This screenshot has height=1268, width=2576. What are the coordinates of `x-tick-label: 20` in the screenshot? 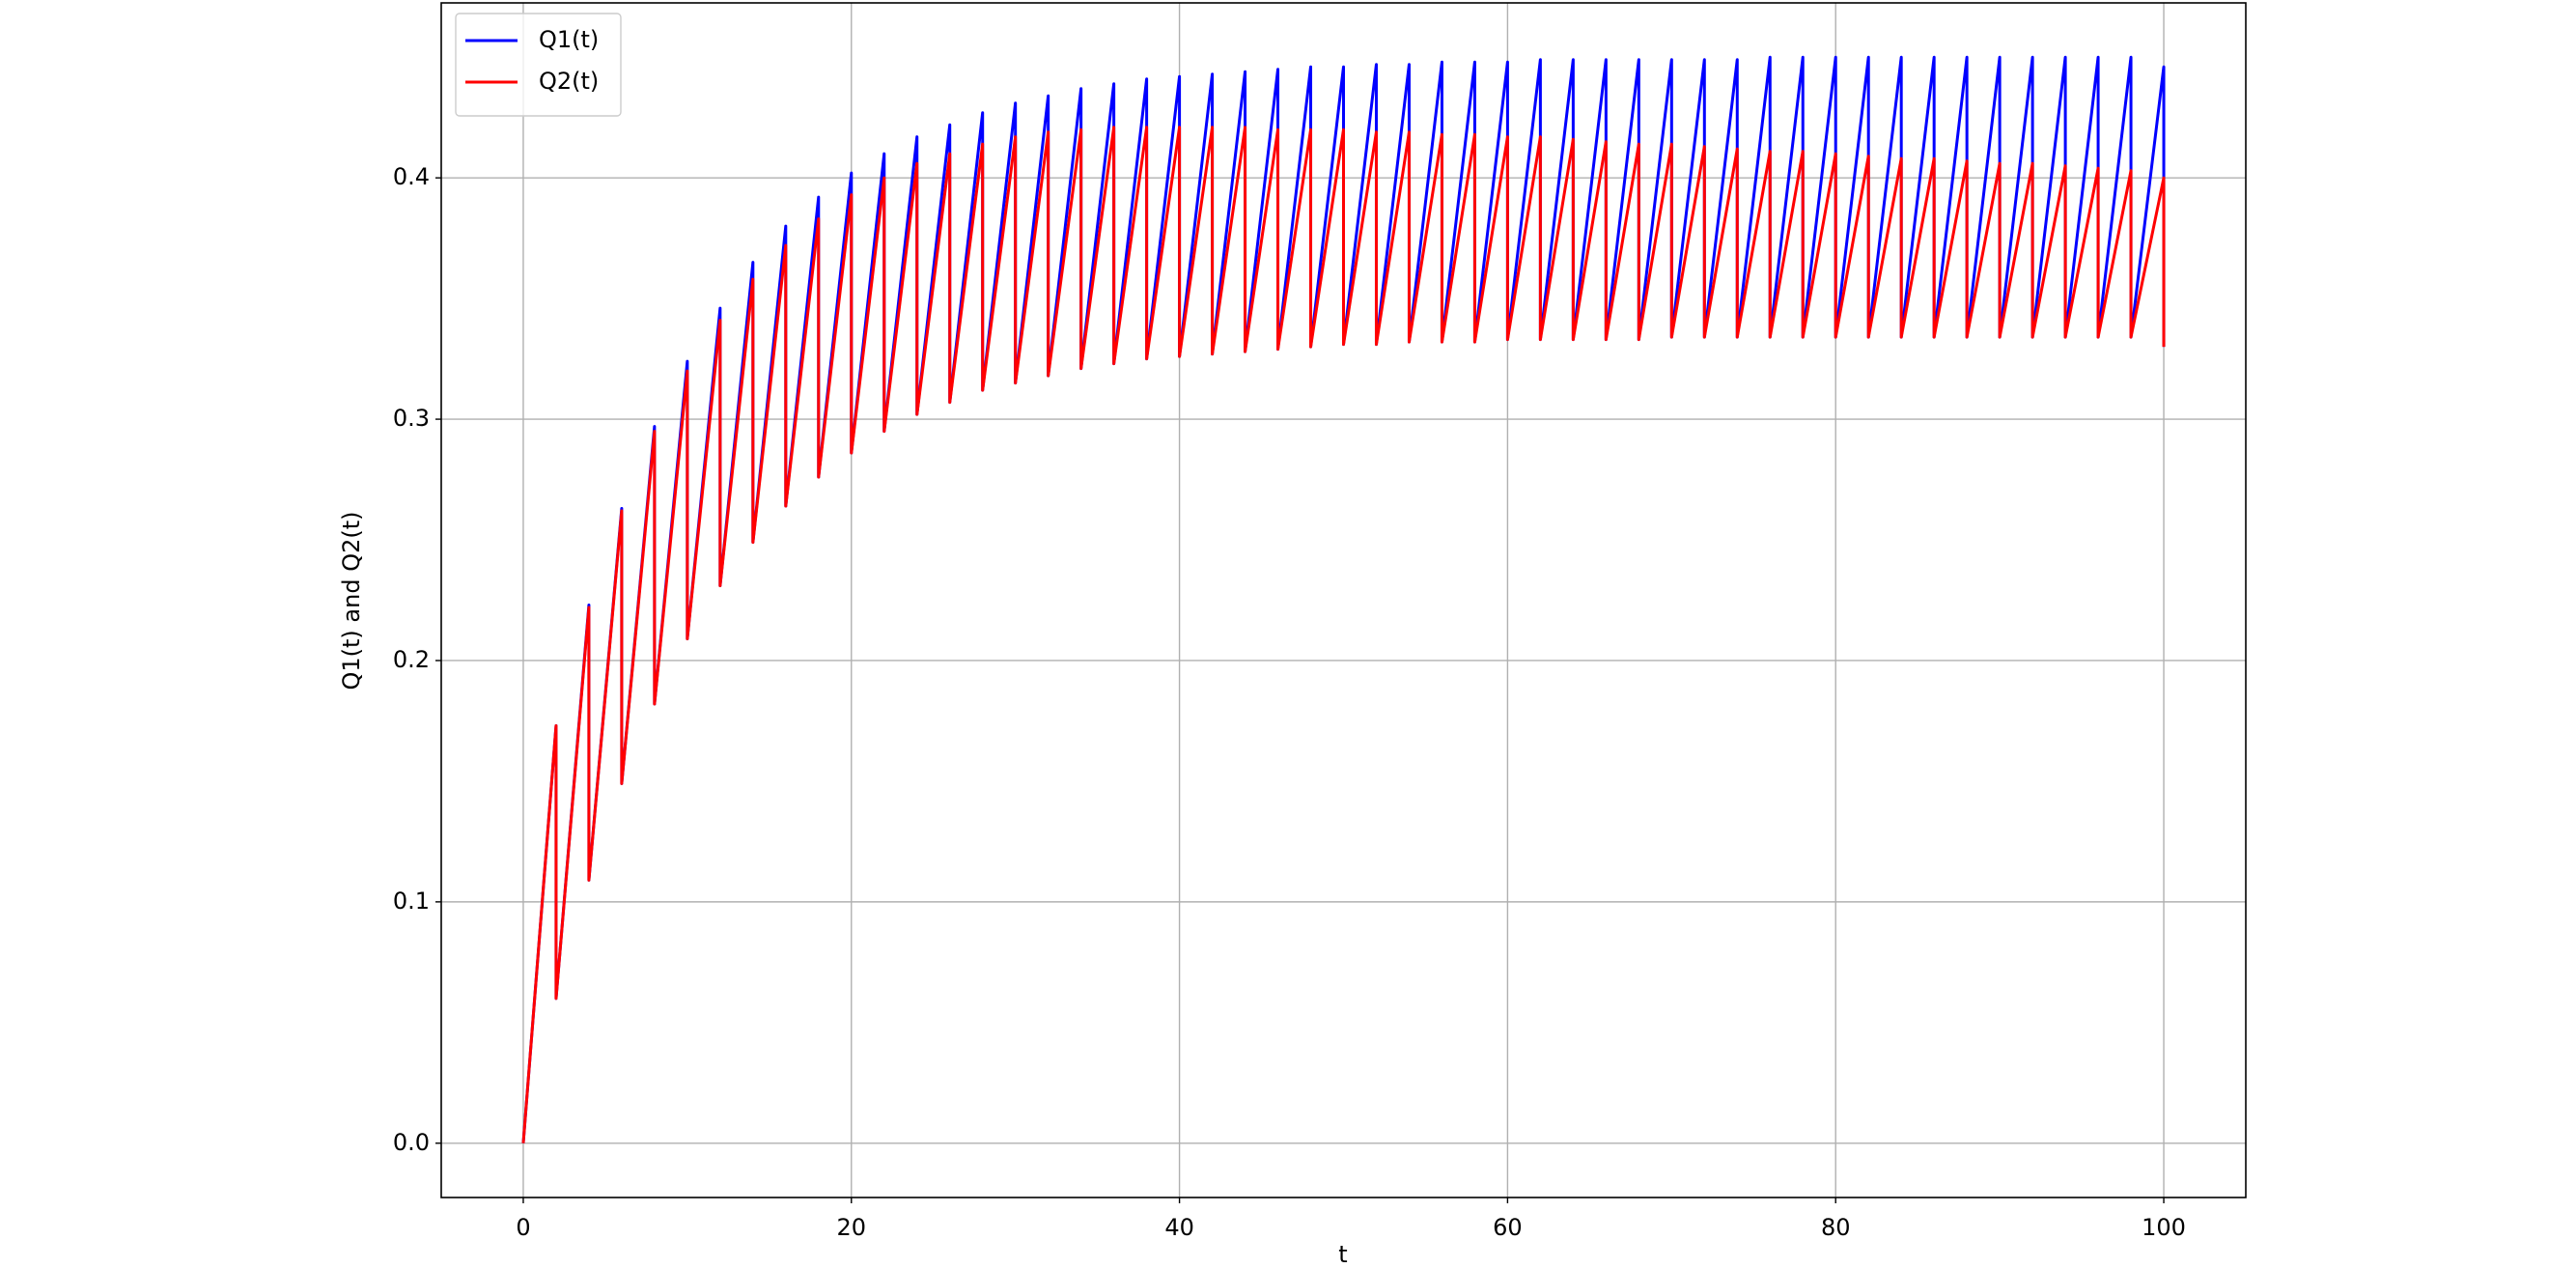 It's located at (851, 1227).